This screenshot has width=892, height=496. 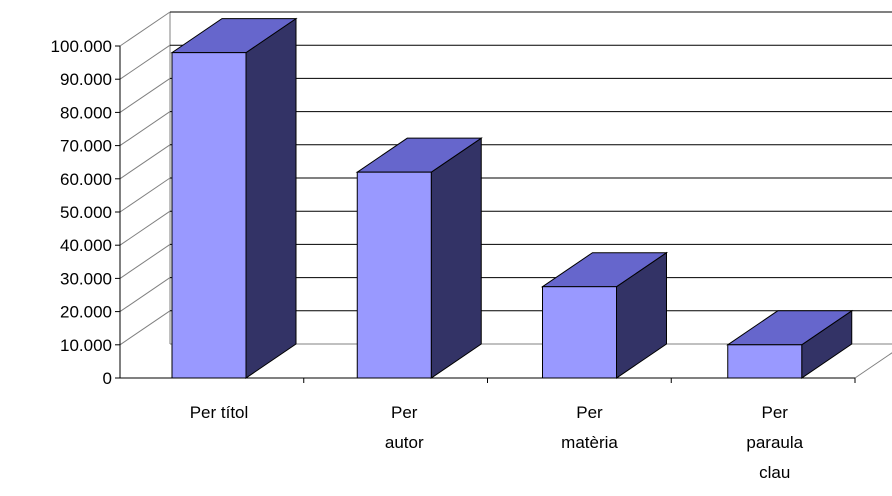 I want to click on y-tick-label: 40.000, so click(x=86, y=245).